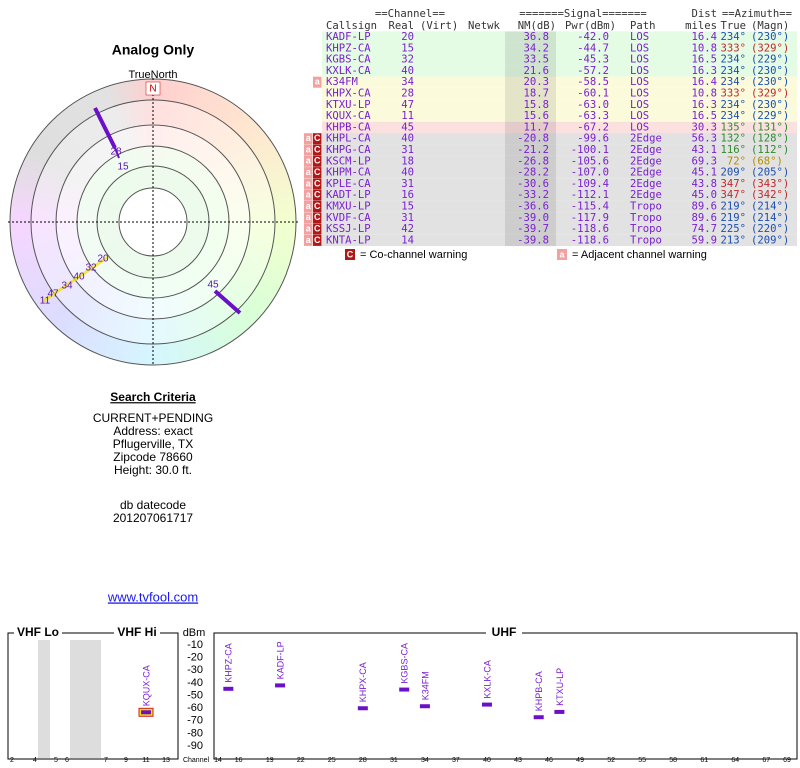 The height and width of the screenshot is (768, 800). What do you see at coordinates (704, 229) in the screenshot?
I see `distance: 74.7` at bounding box center [704, 229].